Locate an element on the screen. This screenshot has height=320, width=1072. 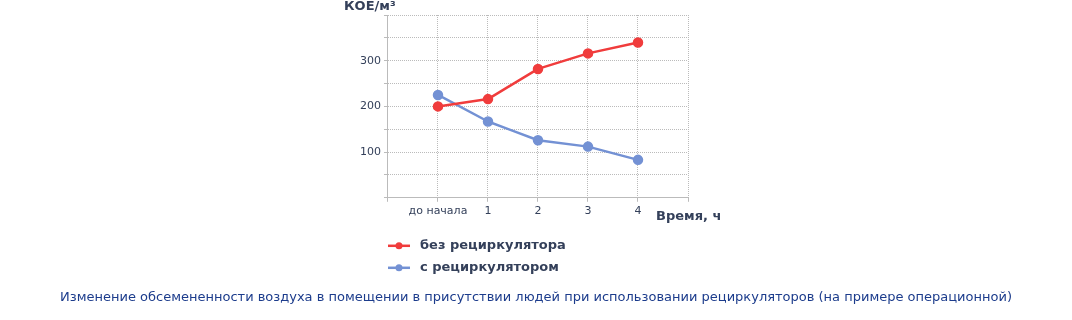
x-axis-title: Время, ч is located at coordinates (689, 216).